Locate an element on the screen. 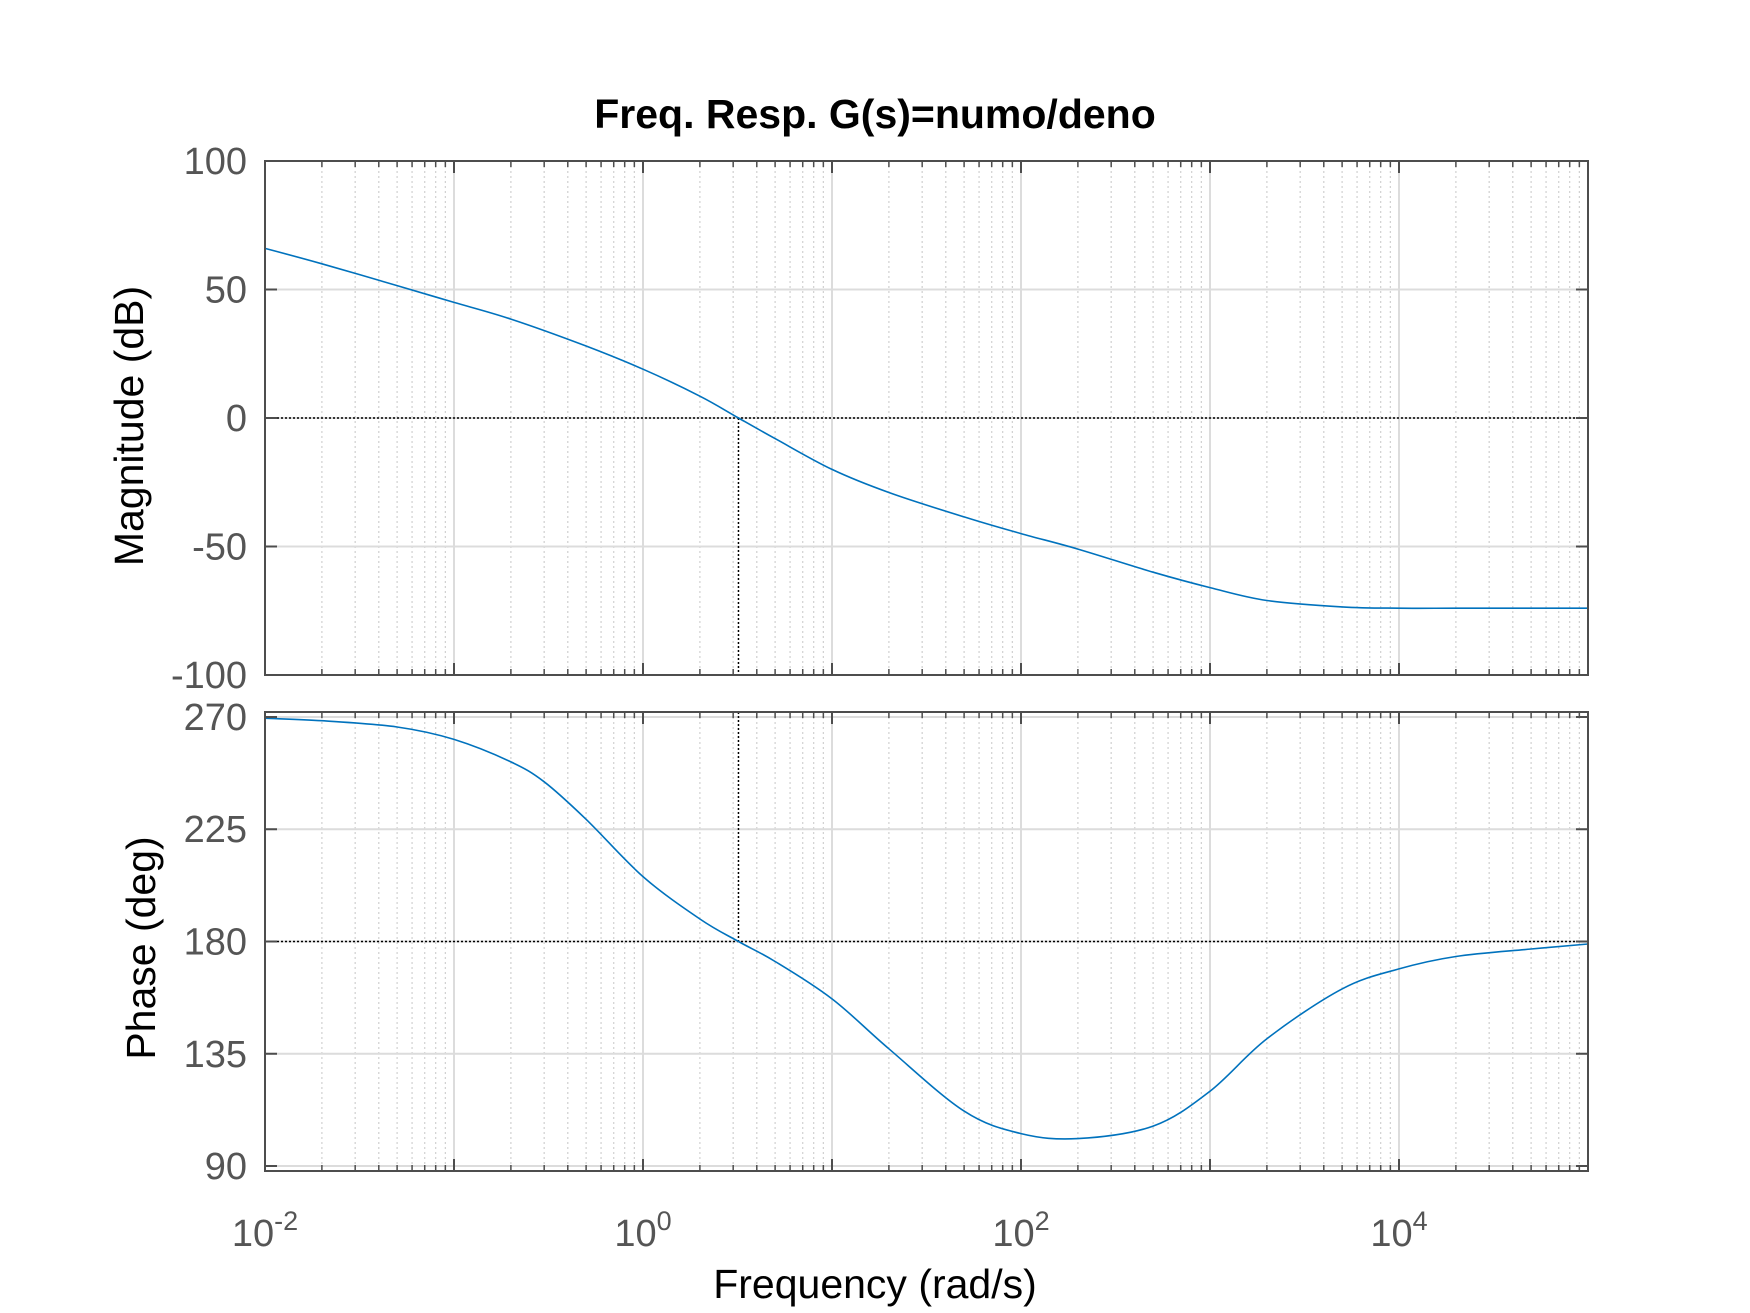  x-tick-label: 10⁴ is located at coordinates (1398, 1230).